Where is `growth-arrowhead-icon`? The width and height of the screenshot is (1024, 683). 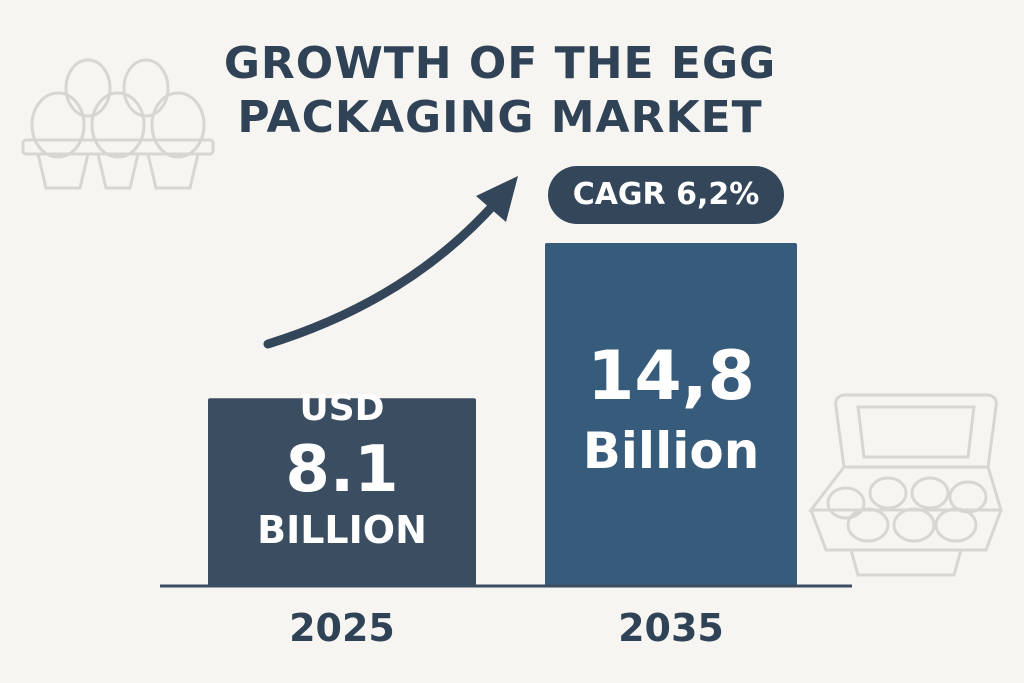
growth-arrowhead-icon is located at coordinates (497, 199).